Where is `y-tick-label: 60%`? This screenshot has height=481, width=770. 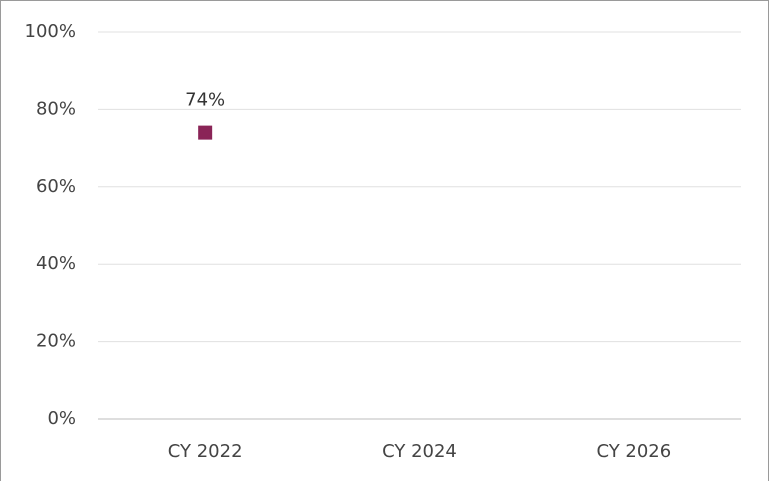 y-tick-label: 60% is located at coordinates (56, 186).